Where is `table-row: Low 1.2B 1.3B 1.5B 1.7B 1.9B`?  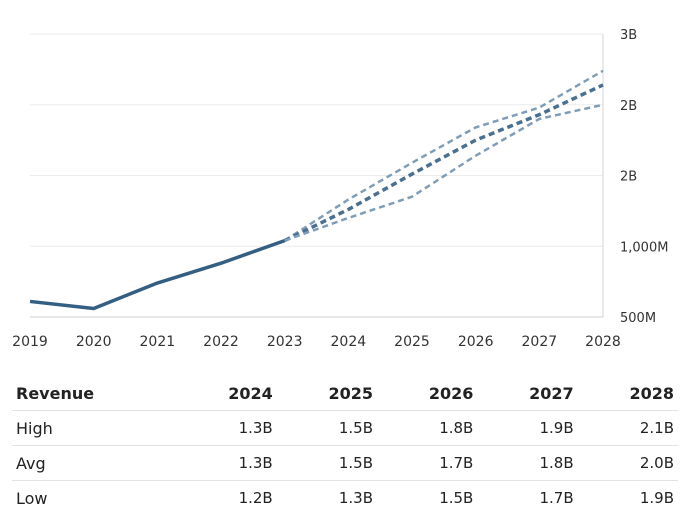
table-row: Low 1.2B 1.3B 1.5B 1.7B 1.9B is located at coordinates (345, 498).